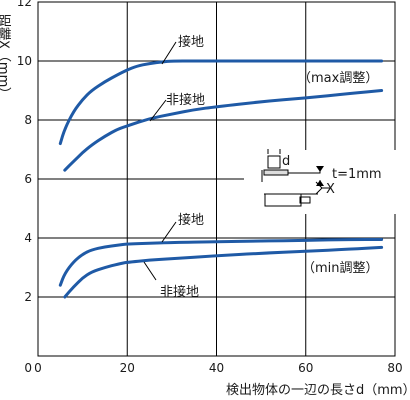  I want to click on y-tick-label: 0, so click(28, 368).